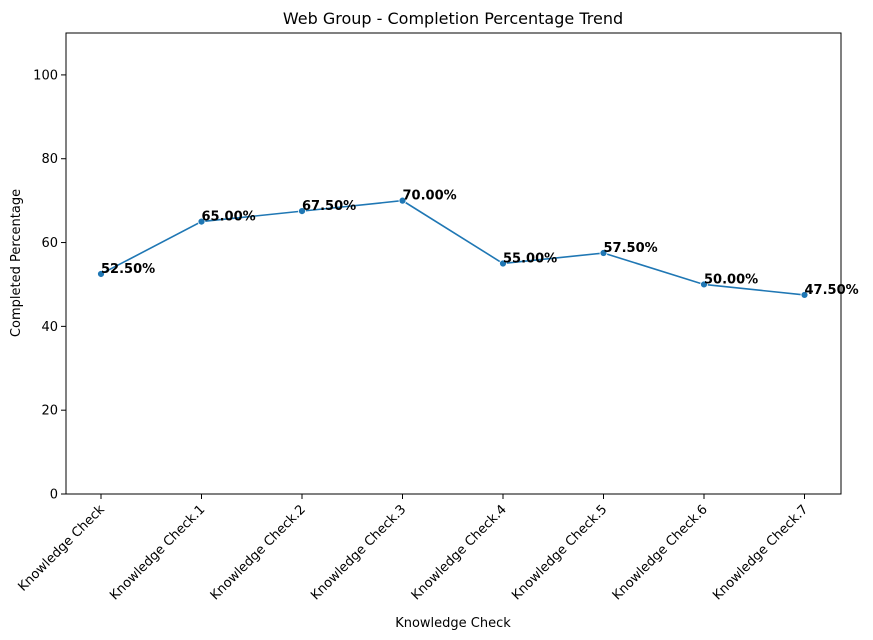 The height and width of the screenshot is (640, 873). Describe the element at coordinates (731, 279) in the screenshot. I see `data-label: 50.00%` at that location.